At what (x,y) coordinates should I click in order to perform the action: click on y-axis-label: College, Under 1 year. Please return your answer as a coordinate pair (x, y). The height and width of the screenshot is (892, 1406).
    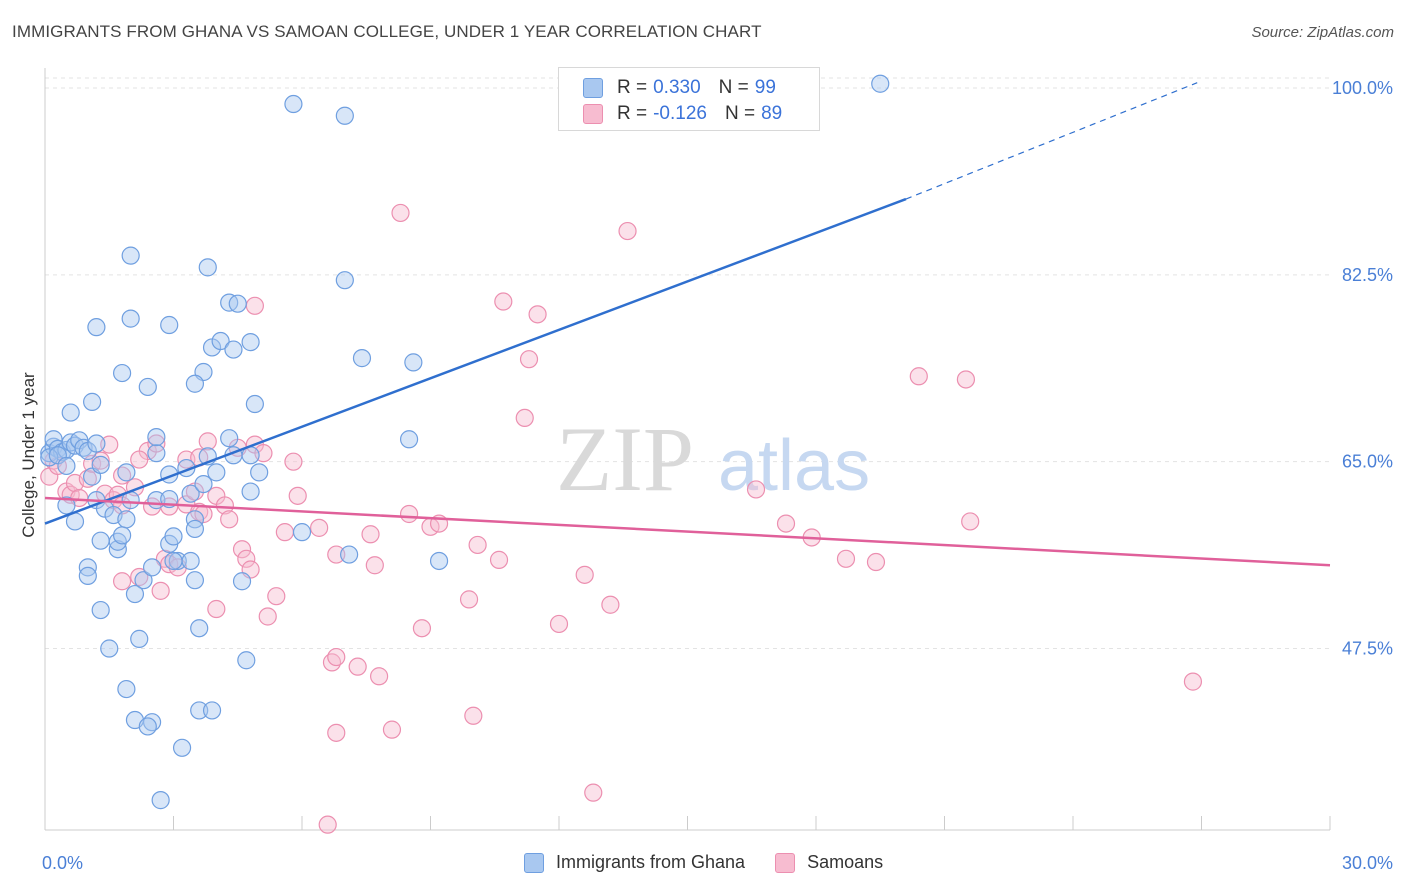
    Looking at the image, I should click on (28, 455).